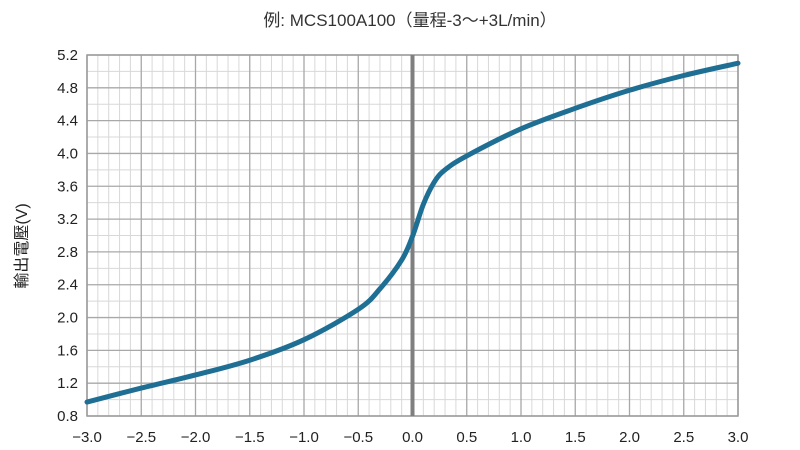 The height and width of the screenshot is (450, 800). I want to click on x-tick-label: −1.0, so click(304, 437).